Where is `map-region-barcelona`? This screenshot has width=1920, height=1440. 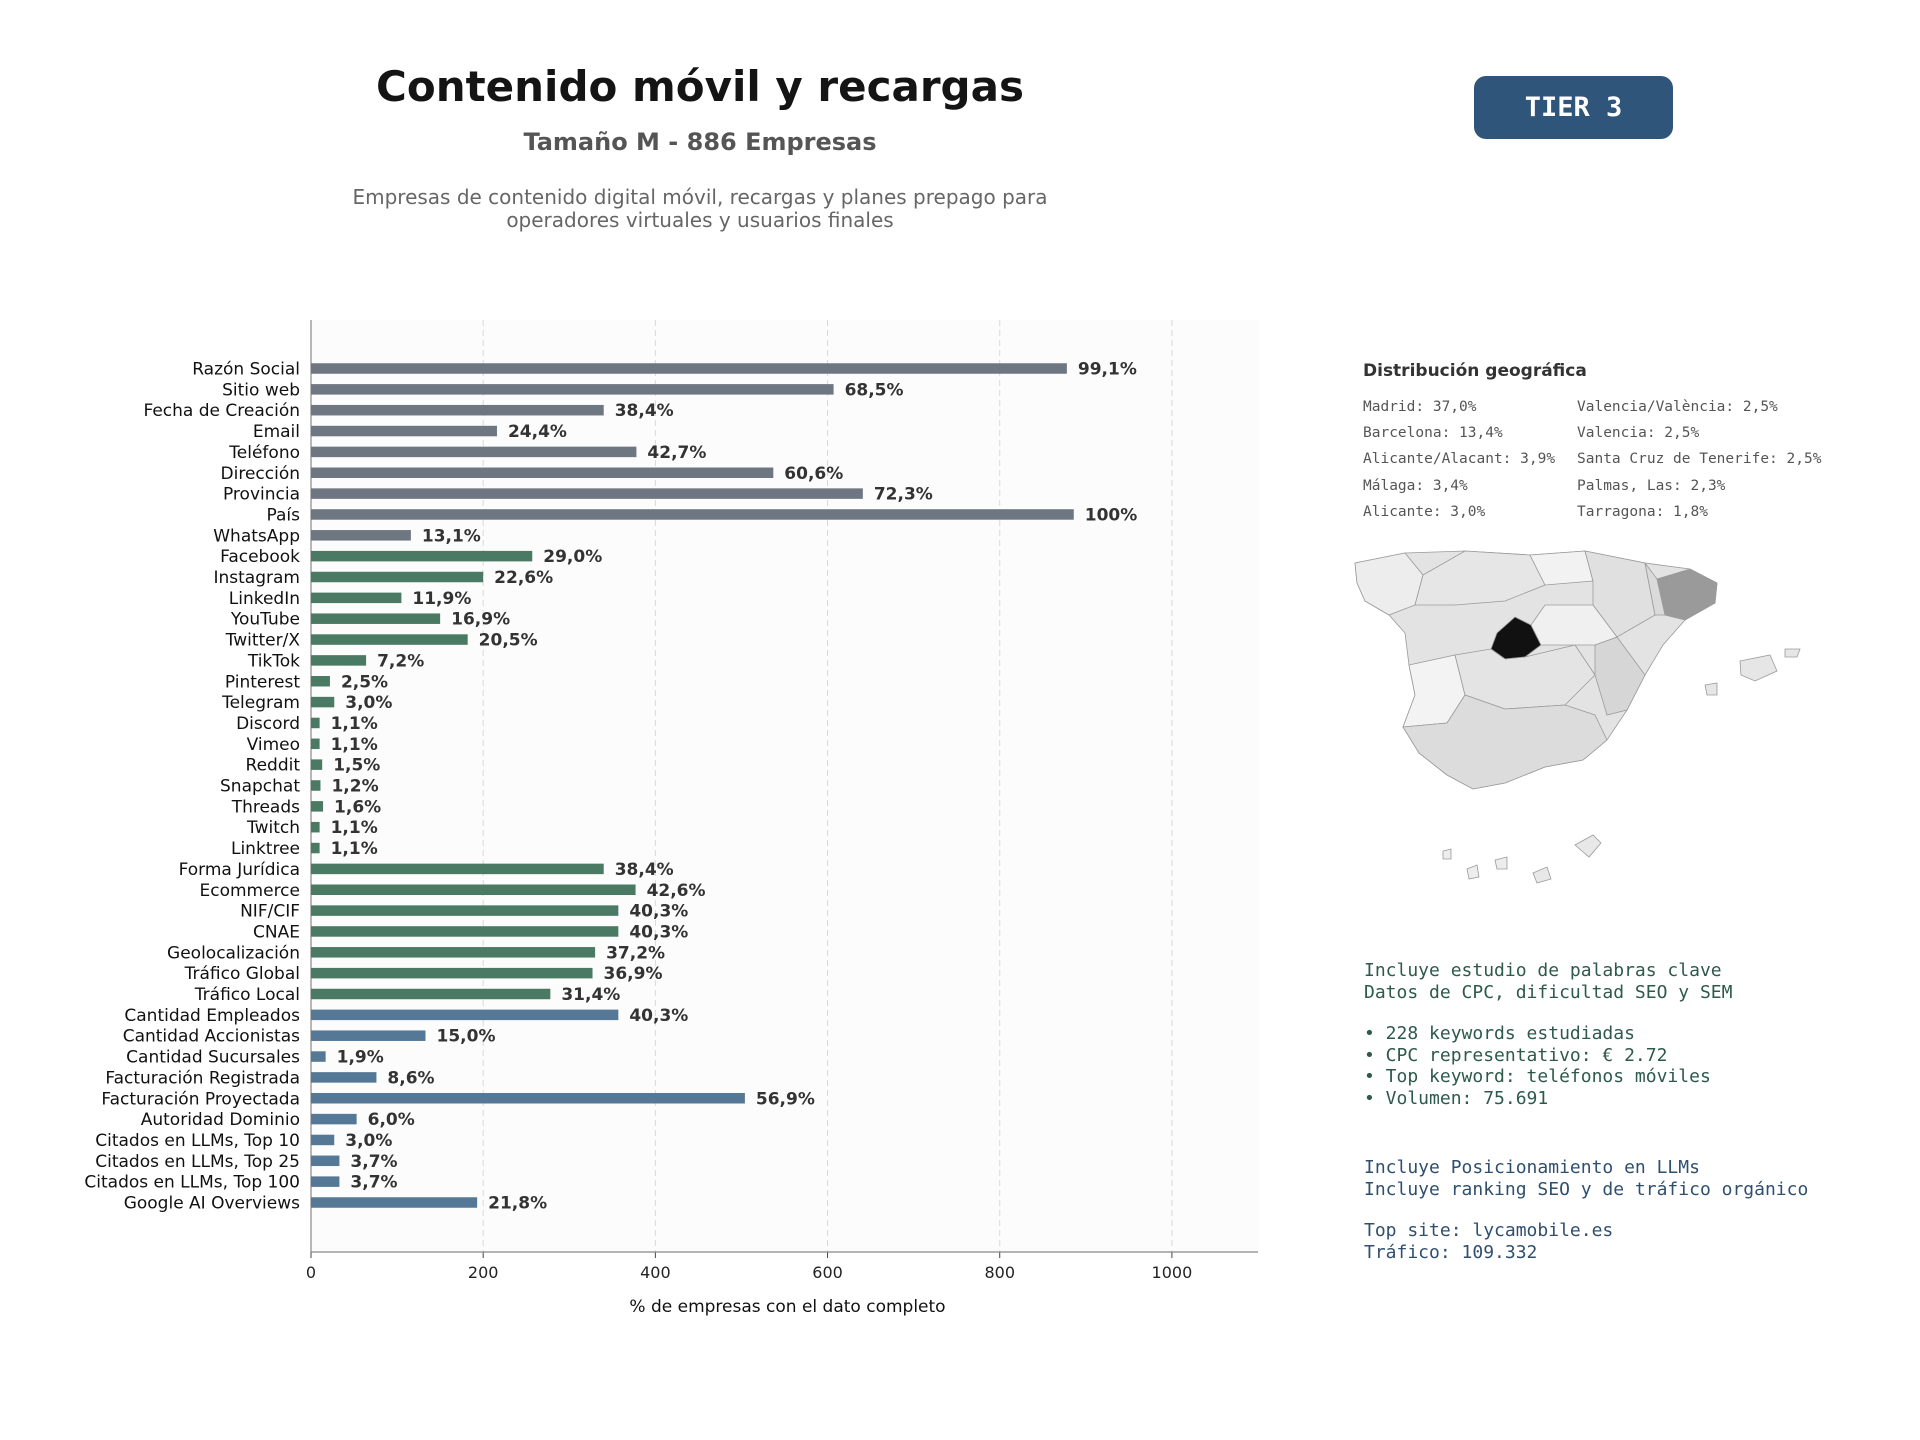
map-region-barcelona is located at coordinates (1687, 594).